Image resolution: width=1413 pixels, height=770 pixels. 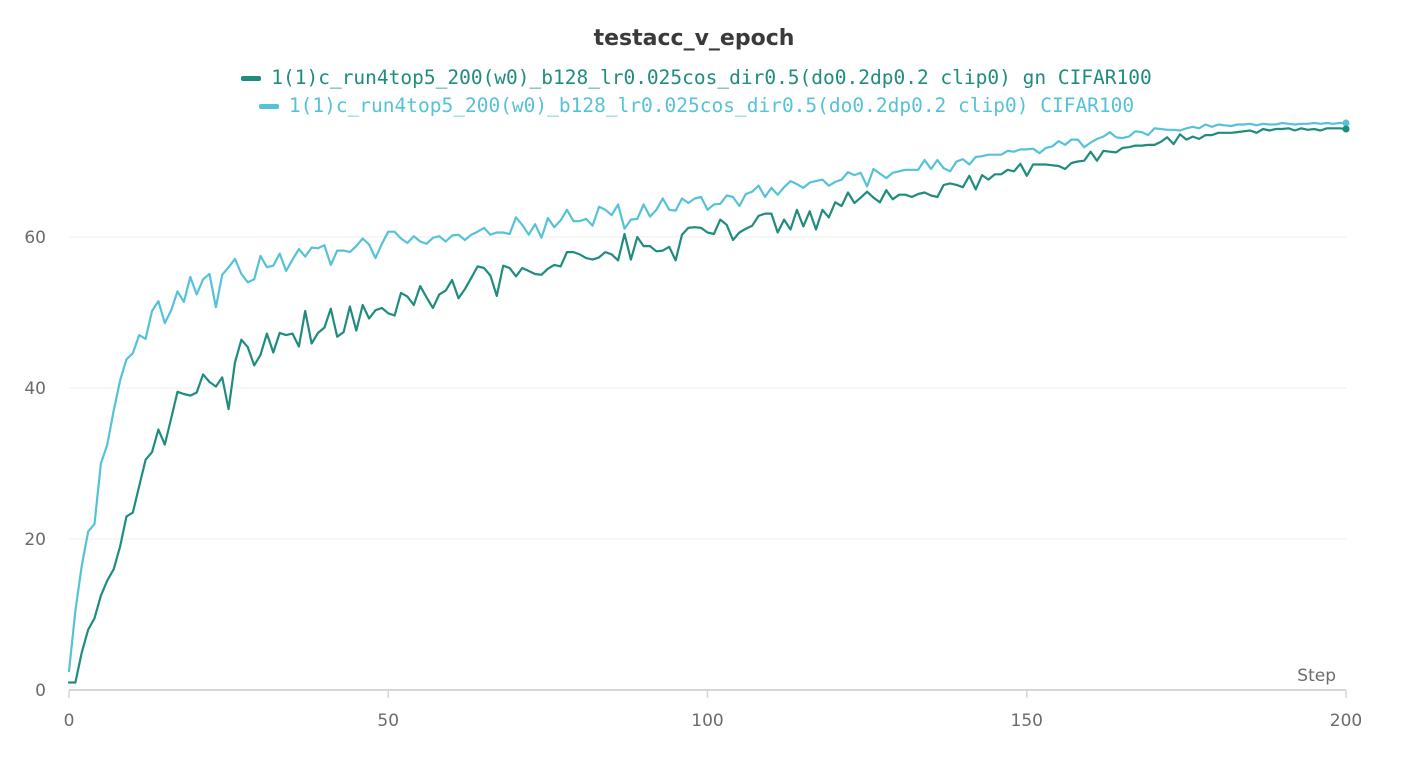 I want to click on y-tick-label: 60, so click(x=35, y=238).